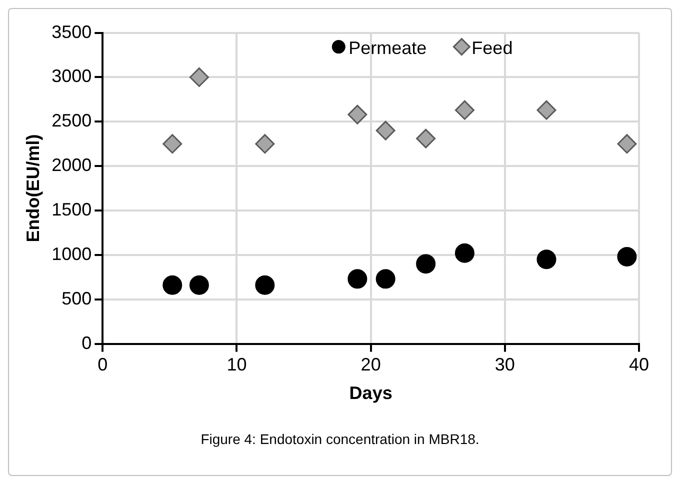  I want to click on x-tick-label: 30, so click(504, 364).